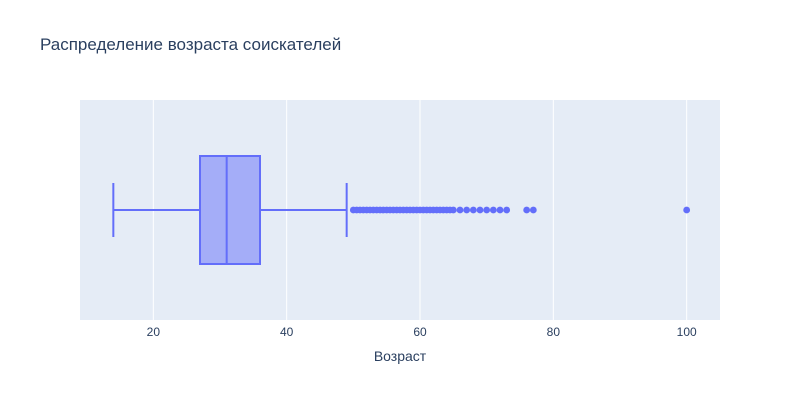  I want to click on x-axis-title: Возраст, so click(400, 356).